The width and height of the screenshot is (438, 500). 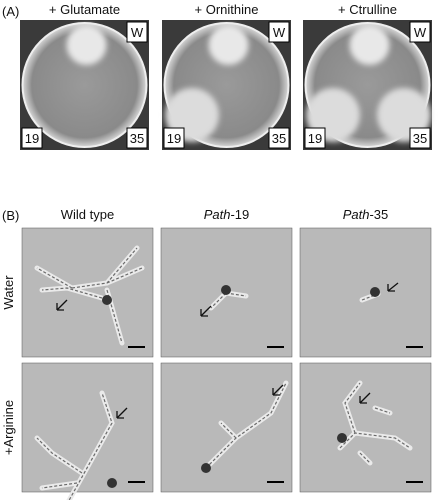 I want to click on column-title: + Glutamate, so click(x=84, y=9).